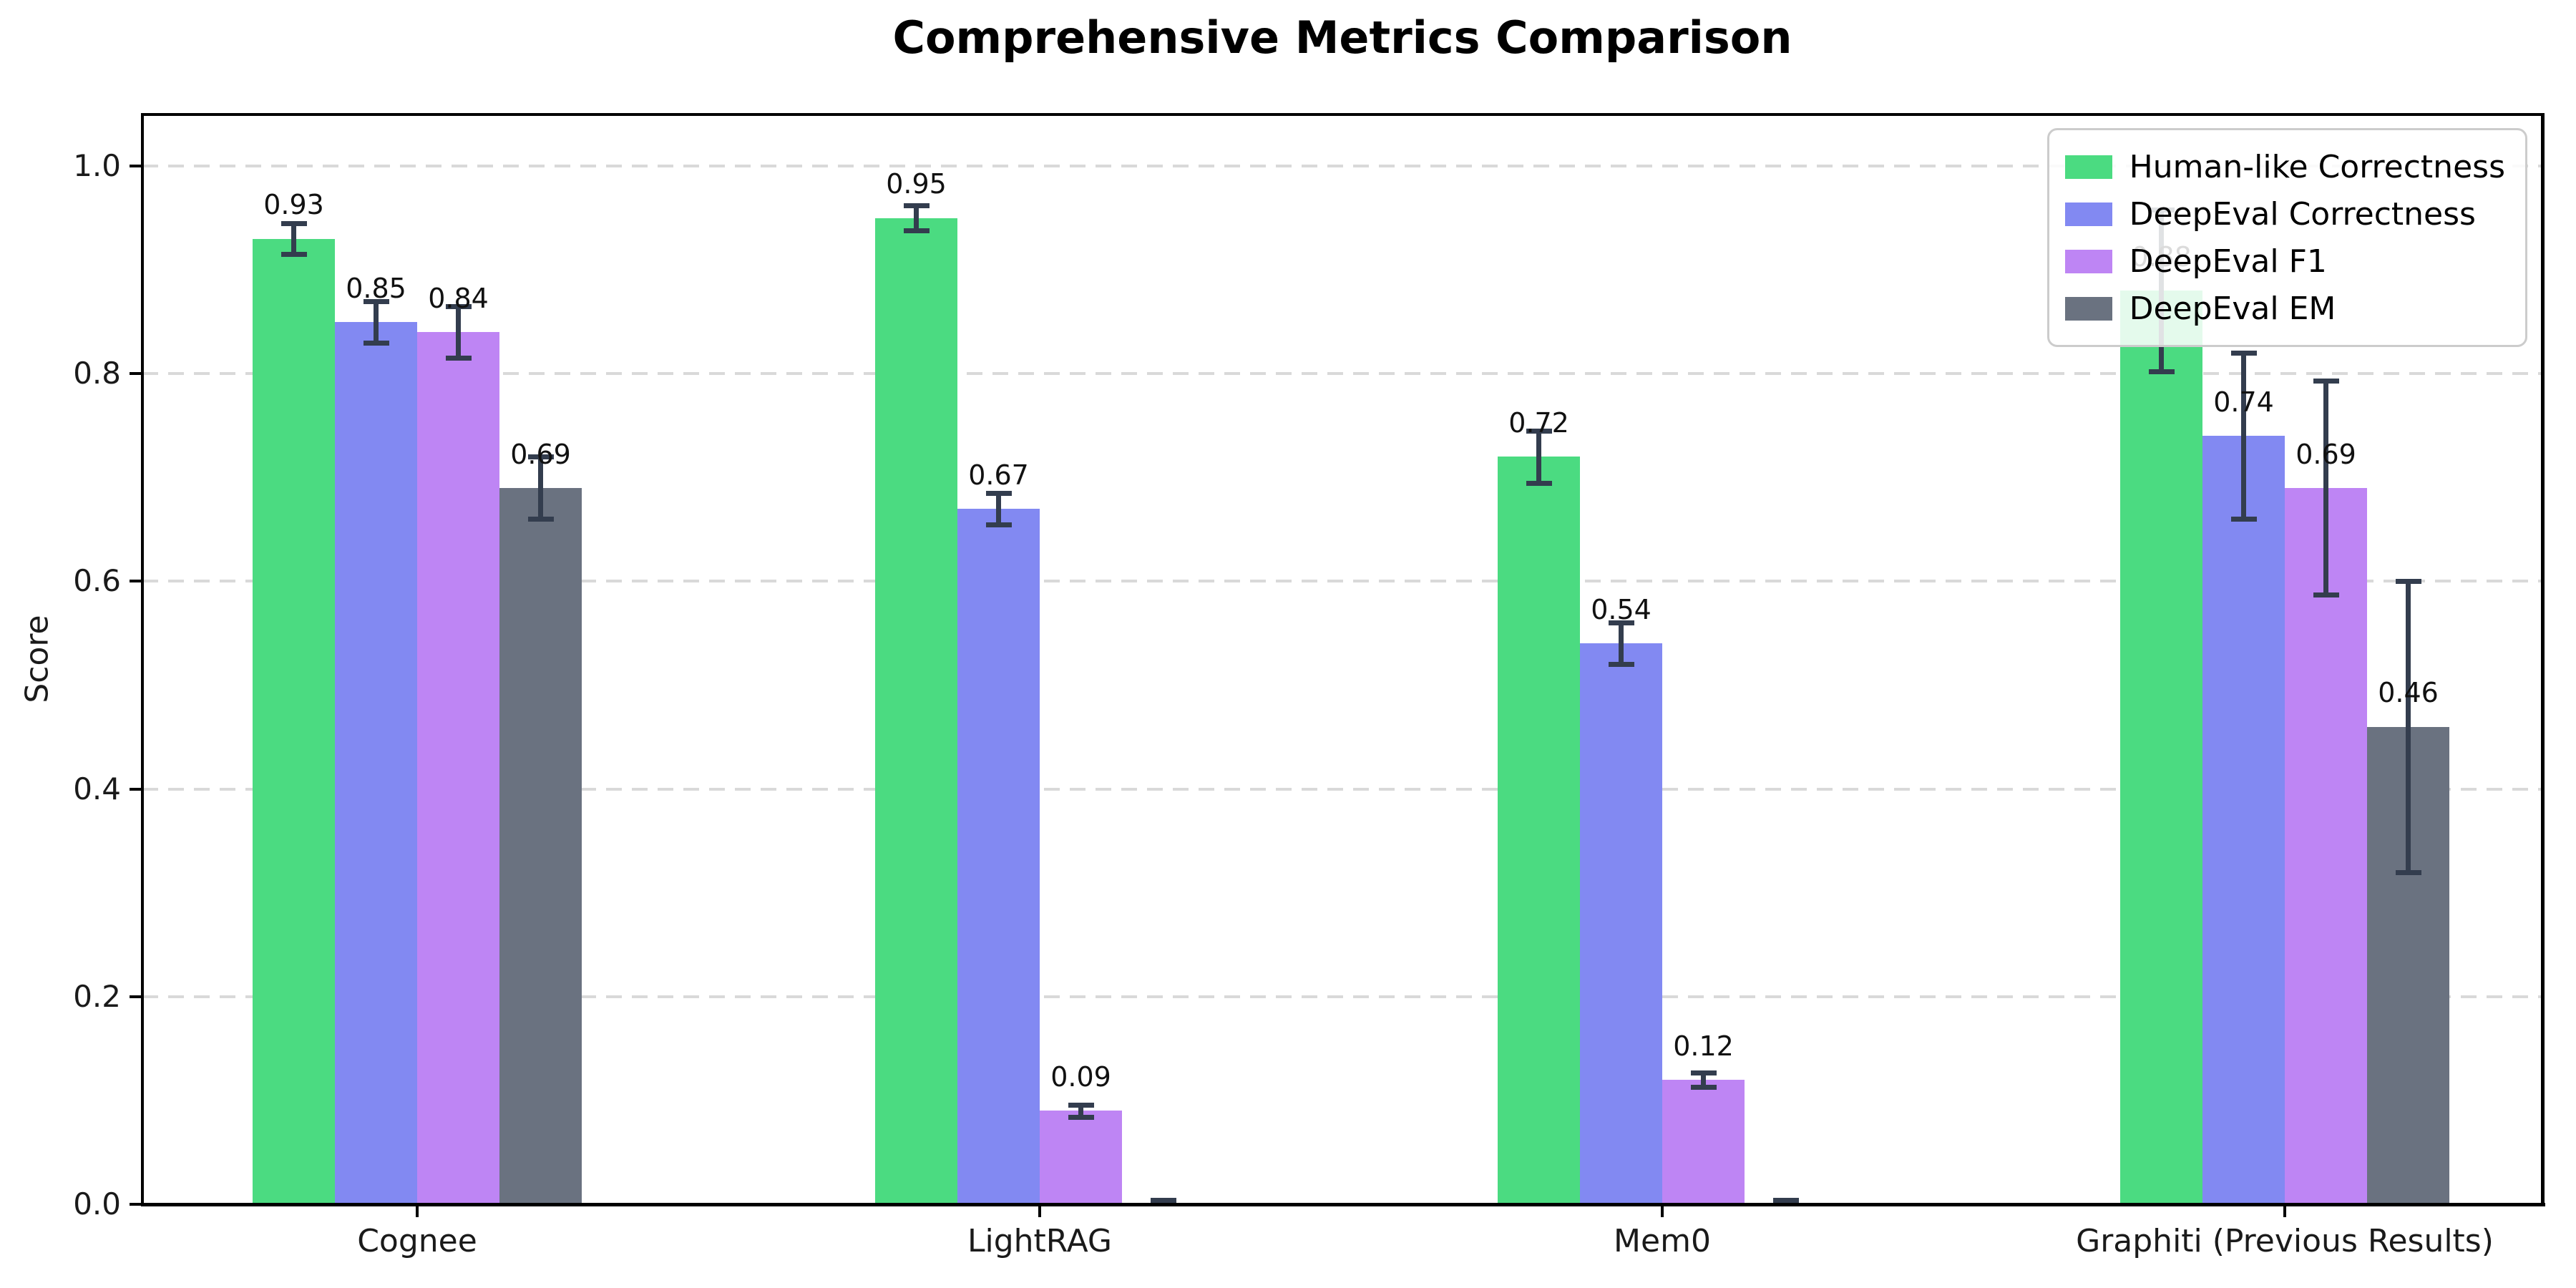 The height and width of the screenshot is (1288, 2576). I want to click on bar-value-label: 0.74, so click(2243, 402).